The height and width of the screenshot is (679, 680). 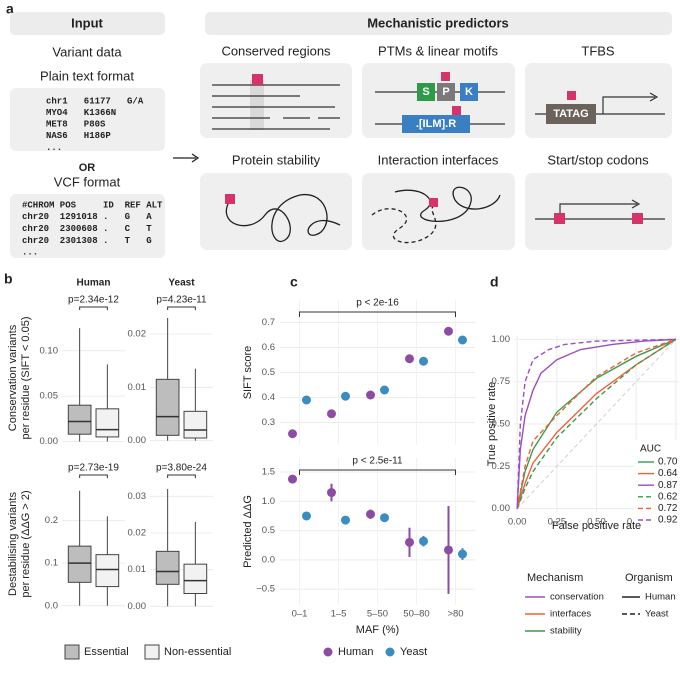 What do you see at coordinates (87, 229) in the screenshot?
I see `vcf-line: chr20 2300608 . C T` at bounding box center [87, 229].